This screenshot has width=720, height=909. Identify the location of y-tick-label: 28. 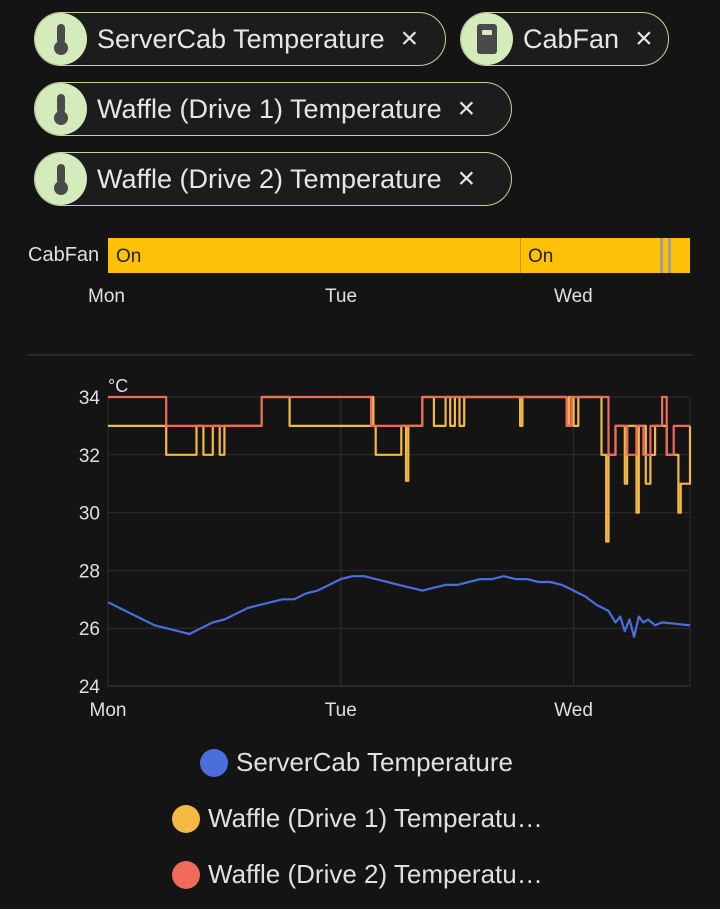
(89, 571).